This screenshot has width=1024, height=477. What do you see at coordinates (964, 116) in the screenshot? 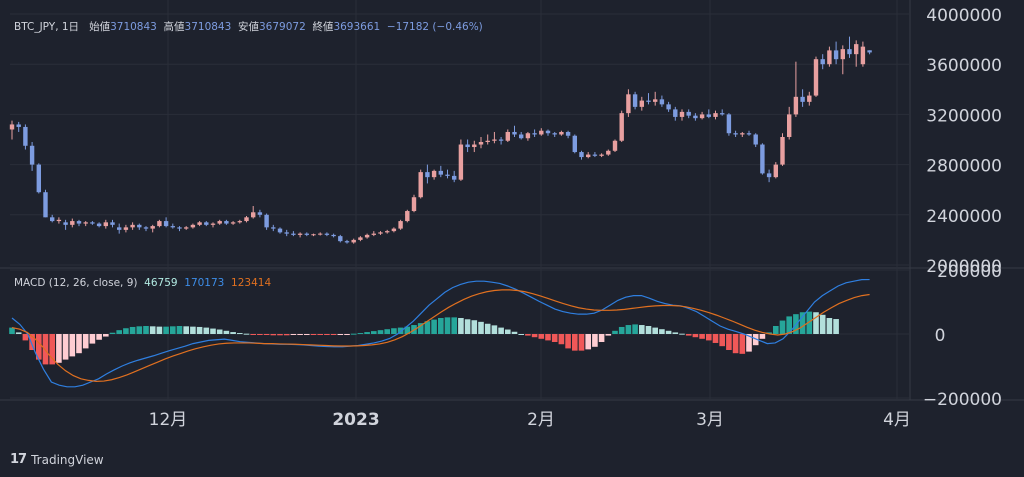
I see `price-tick-label: 3200000` at bounding box center [964, 116].